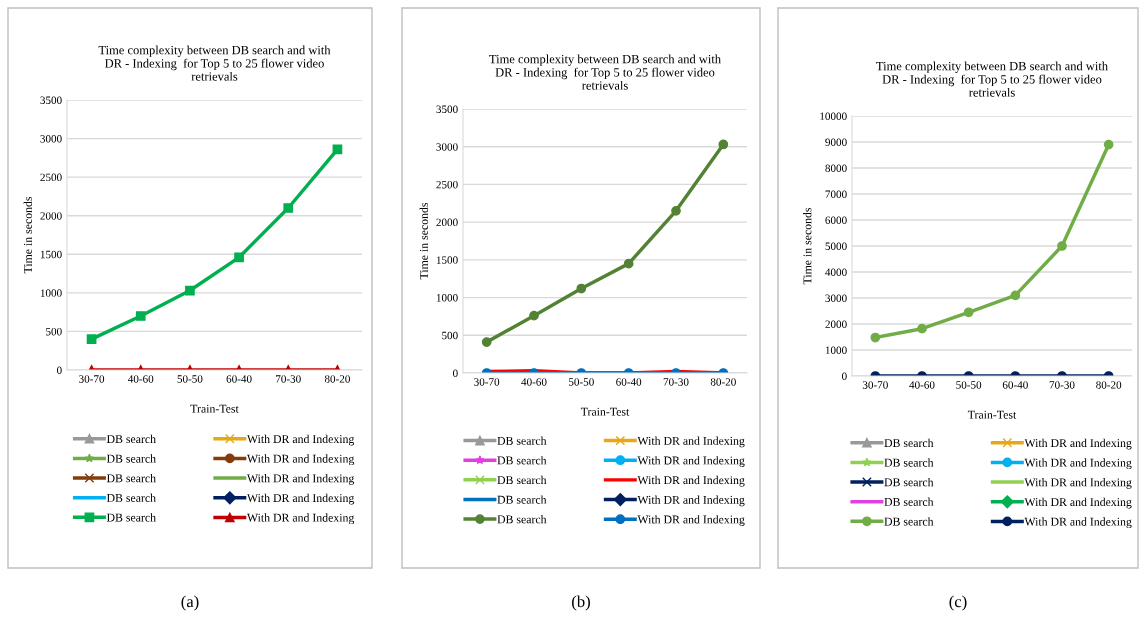 The width and height of the screenshot is (1140, 635). I want to click on y-tick-label: 9000, so click(836, 142).